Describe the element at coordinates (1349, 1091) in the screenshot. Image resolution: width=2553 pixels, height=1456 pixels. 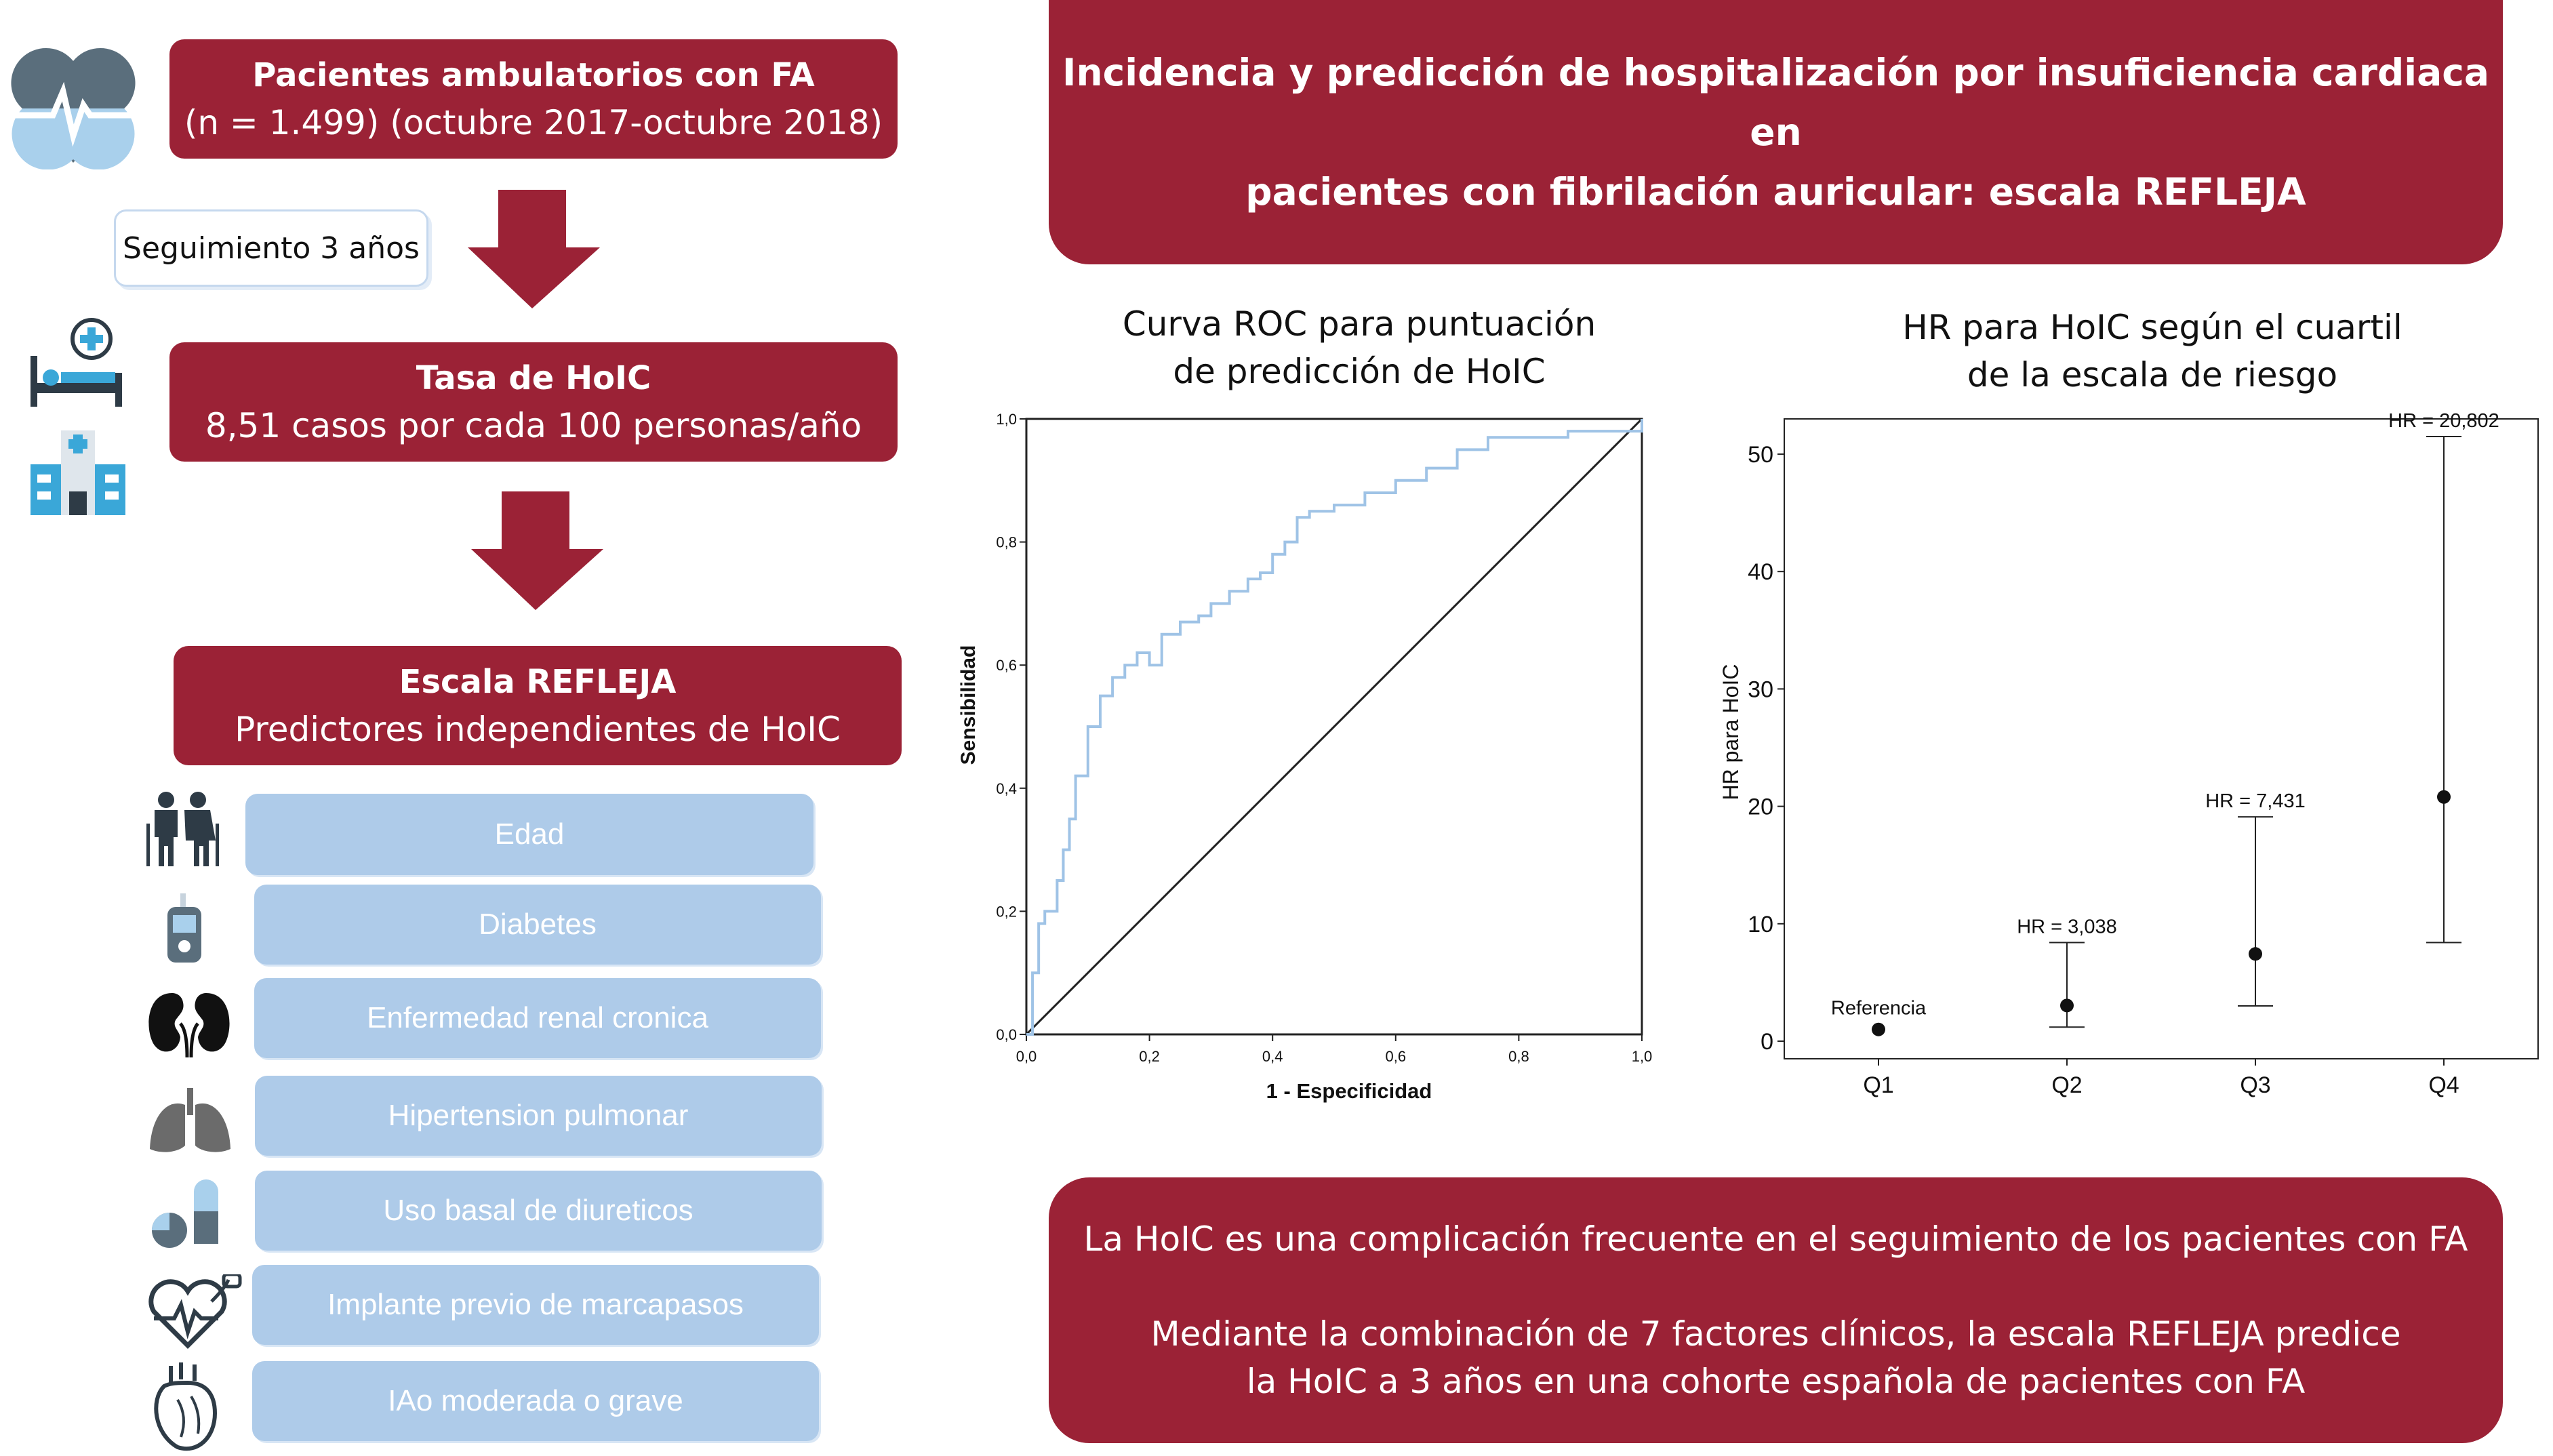
I see `roc-xlabel: 1 - Especificidad` at that location.